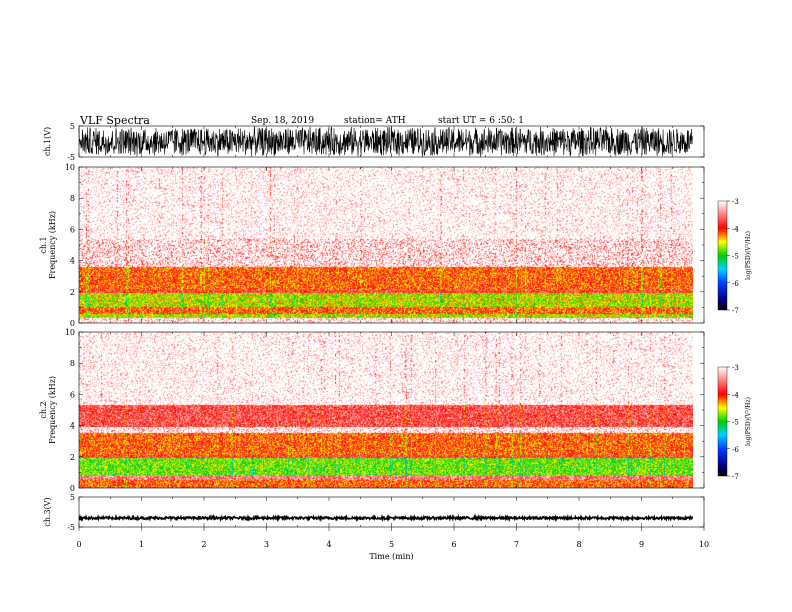  I want to click on ch2-colorbar, so click(722, 421).